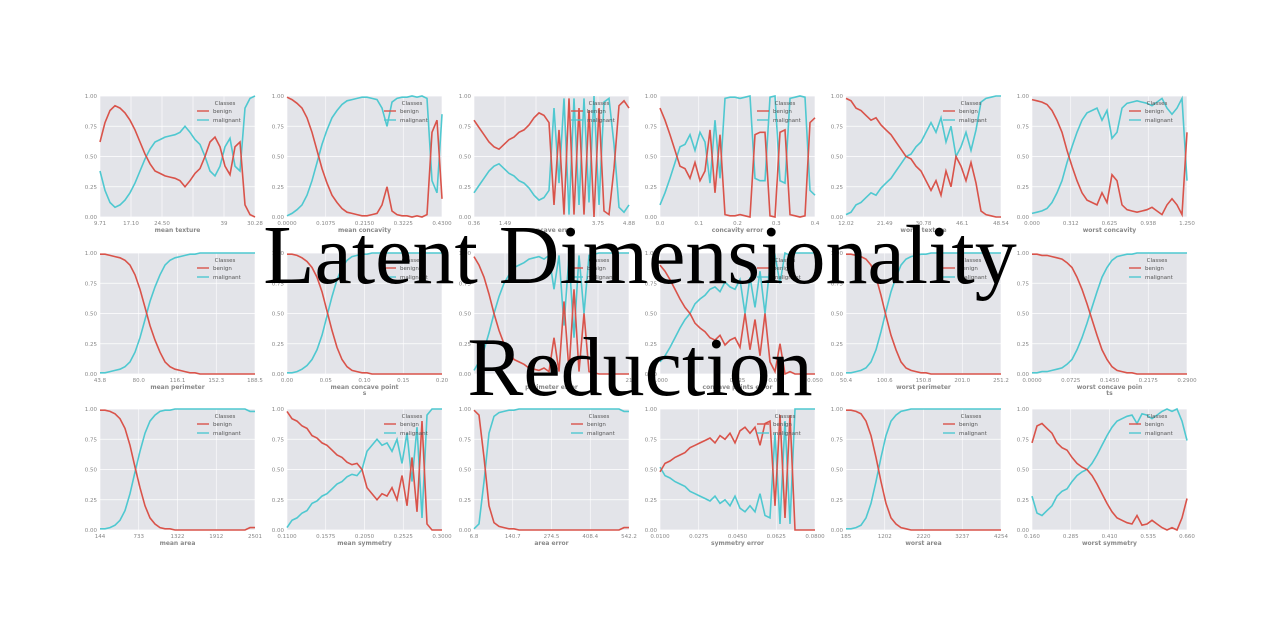 The height and width of the screenshot is (640, 1280). What do you see at coordinates (698, 224) in the screenshot?
I see `x-tick-label: 0.1` at bounding box center [698, 224].